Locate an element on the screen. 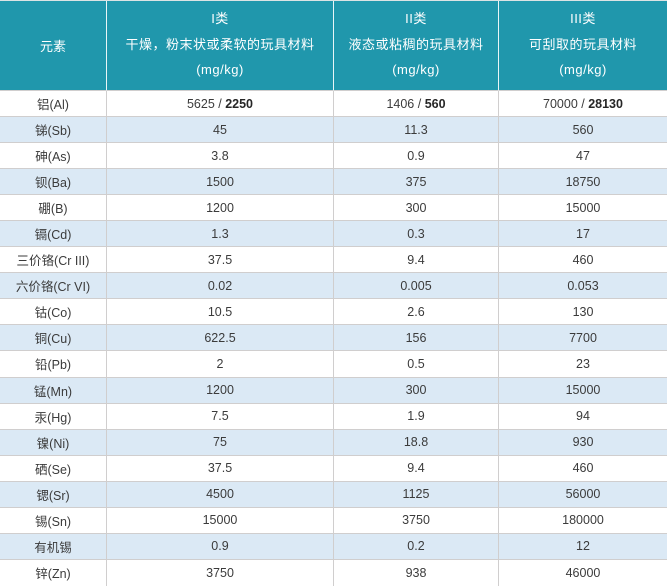 Image resolution: width=667 pixels, height=586 pixels. value-text: 37.5 is located at coordinates (220, 468).